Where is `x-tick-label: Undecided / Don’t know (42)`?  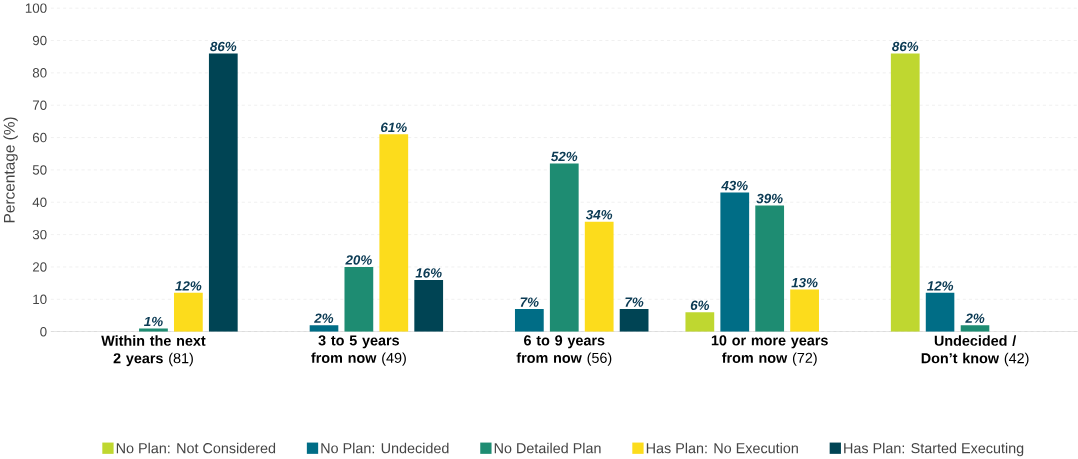
x-tick-label: Undecided / Don’t know (42) is located at coordinates (975, 351).